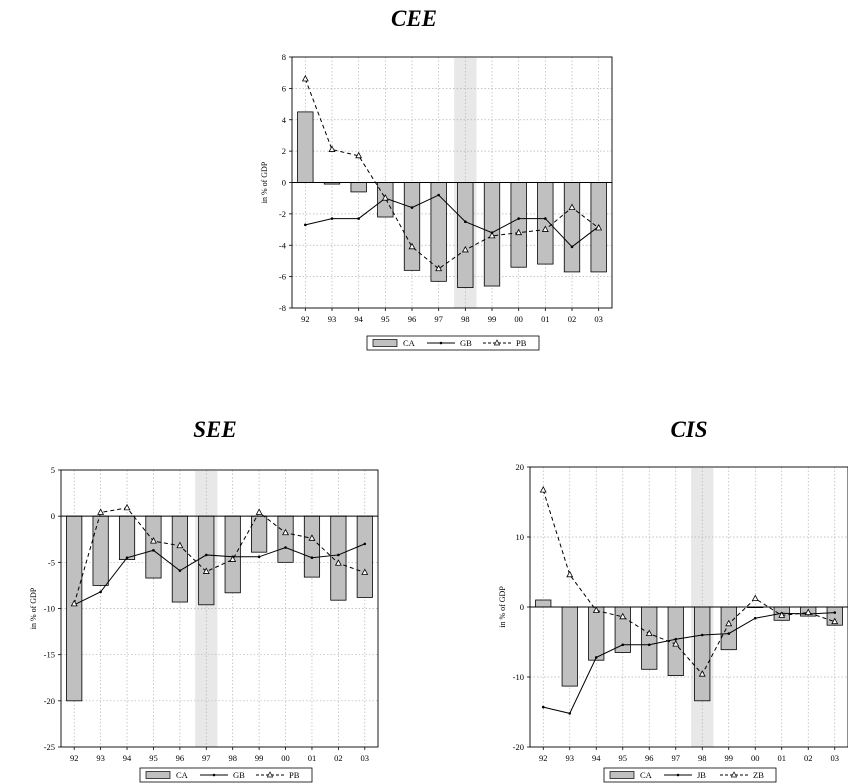  I want to click on y-tick-label: -2, so click(282, 214).